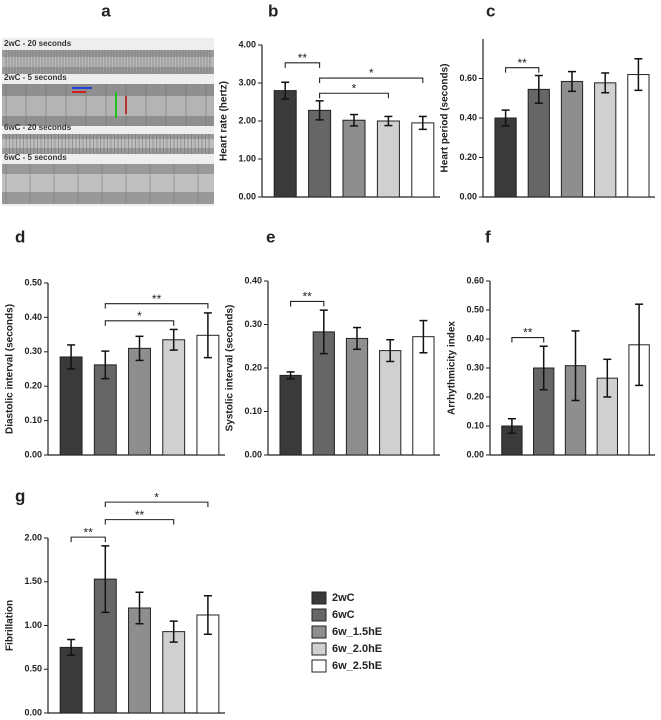  Describe the element at coordinates (452, 368) in the screenshot. I see `y-axis-label: Arrhythmicity index` at that location.